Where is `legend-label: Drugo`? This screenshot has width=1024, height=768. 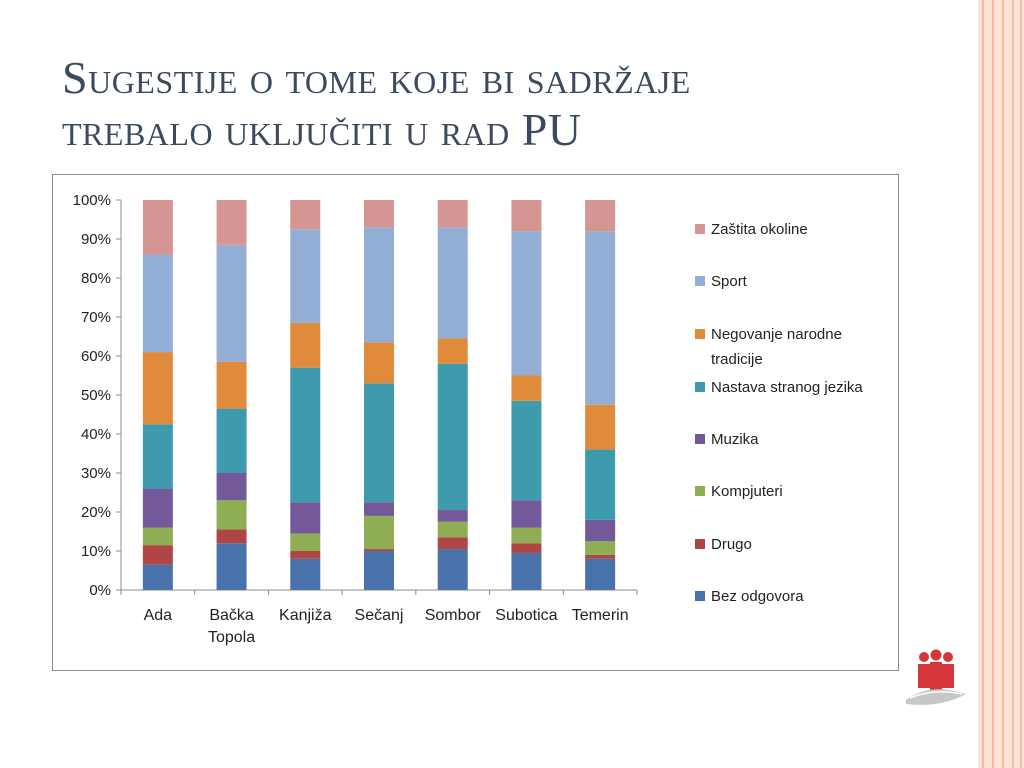
legend-label: Drugo is located at coordinates (731, 544).